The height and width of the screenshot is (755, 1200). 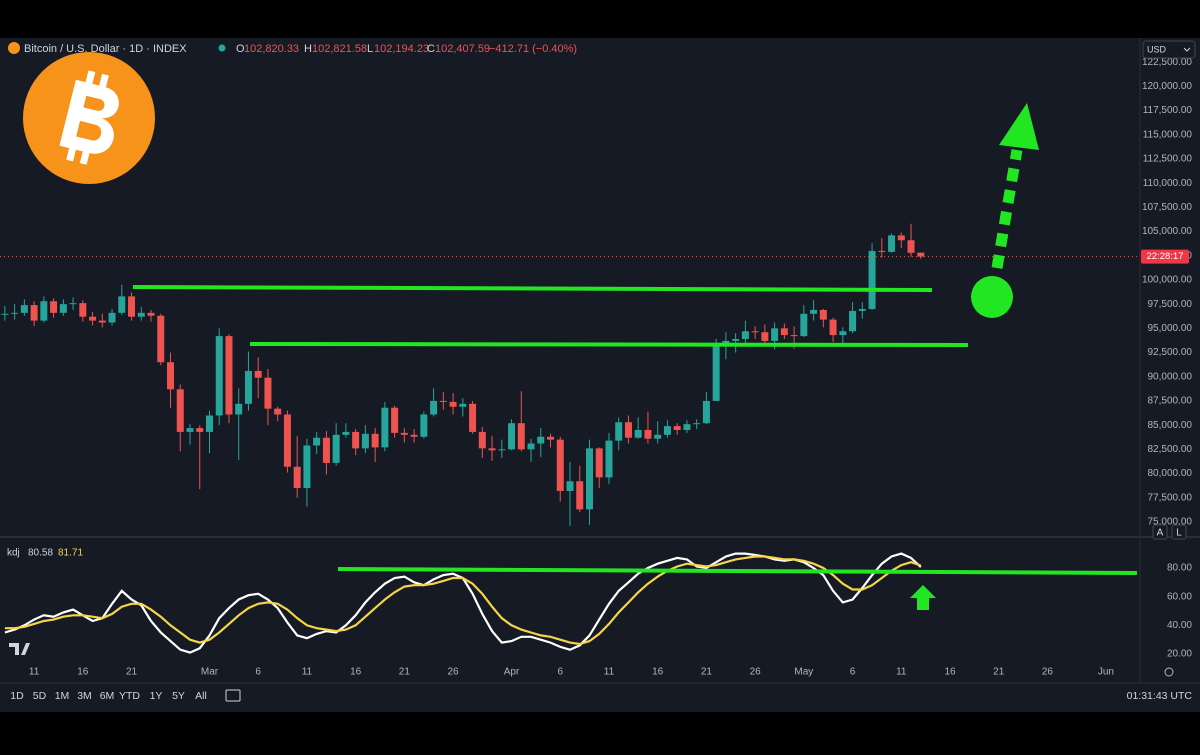 I want to click on range-button: 1Y, so click(x=156, y=696).